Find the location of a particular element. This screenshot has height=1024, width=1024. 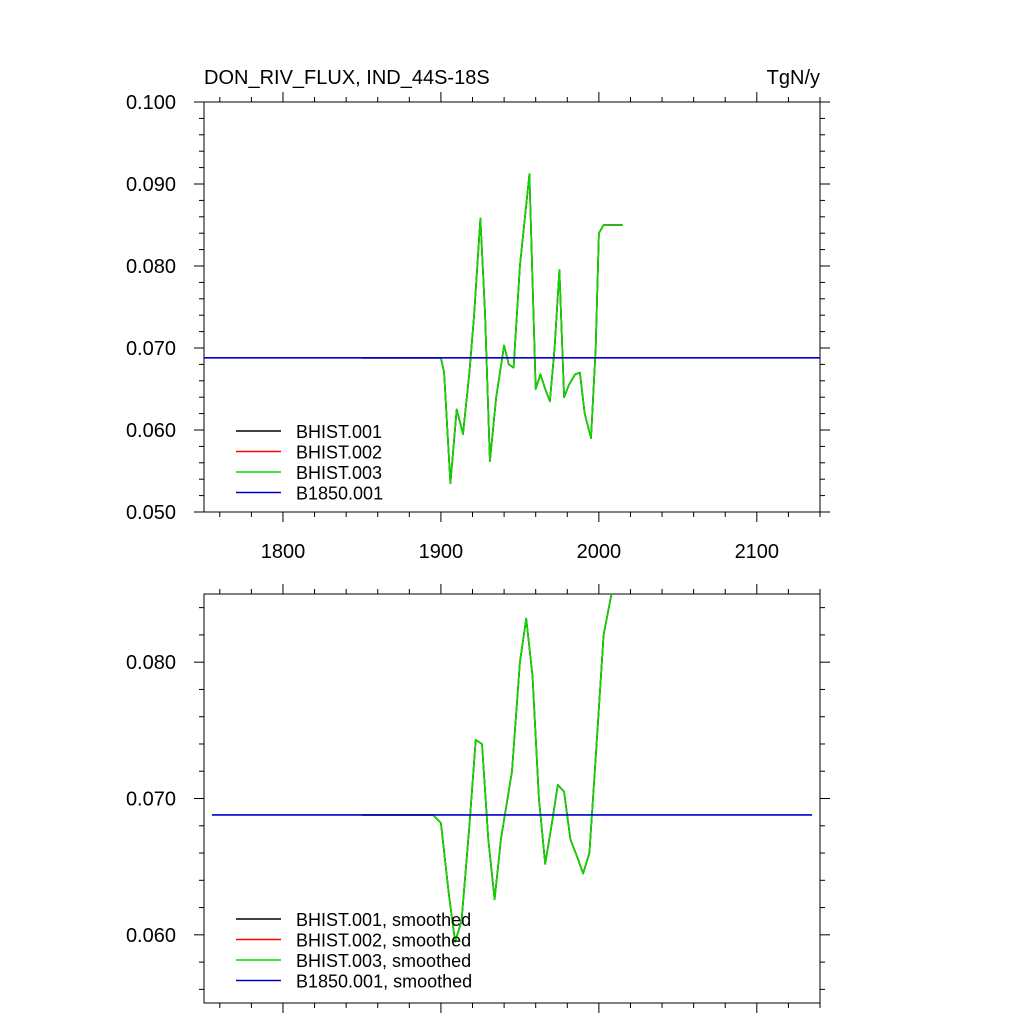

legend-label: BHIST.001 is located at coordinates (339, 432).